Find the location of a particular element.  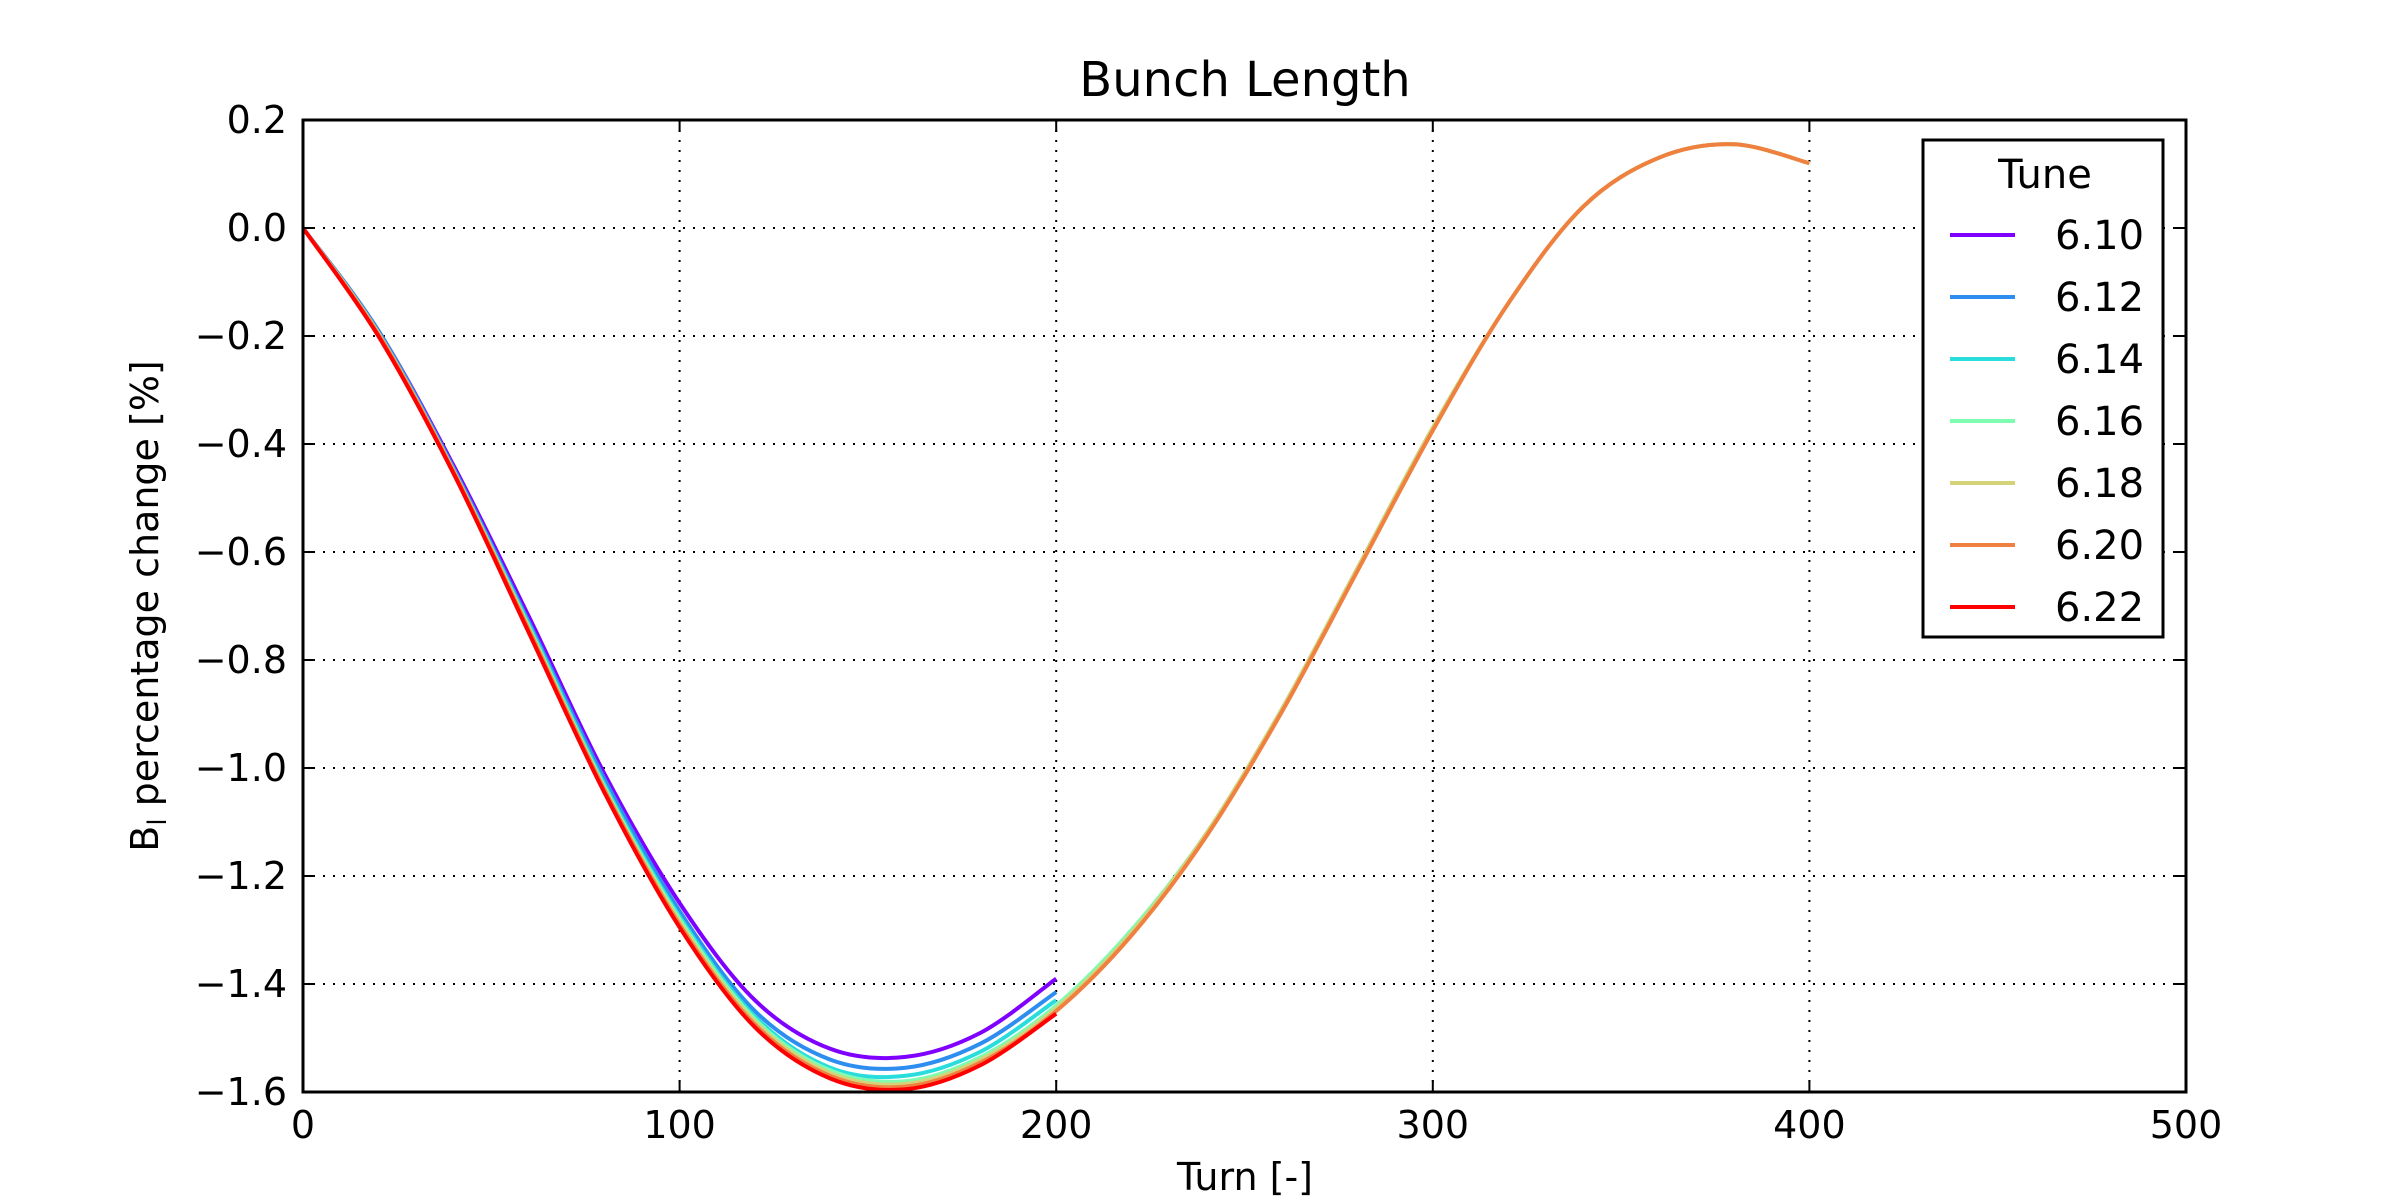

chart-title: Bunch Length is located at coordinates (1244, 80).